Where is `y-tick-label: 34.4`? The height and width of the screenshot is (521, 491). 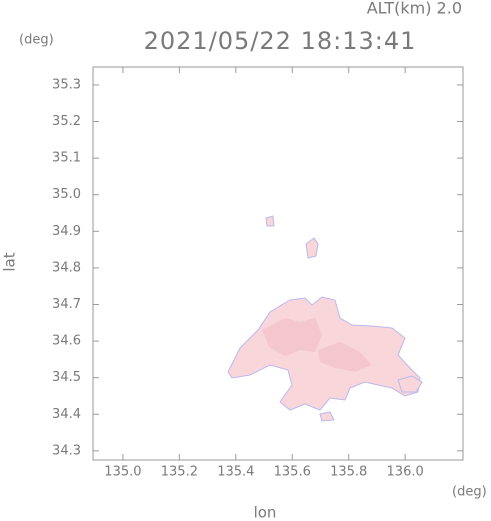
y-tick-label: 34.4 is located at coordinates (66, 414).